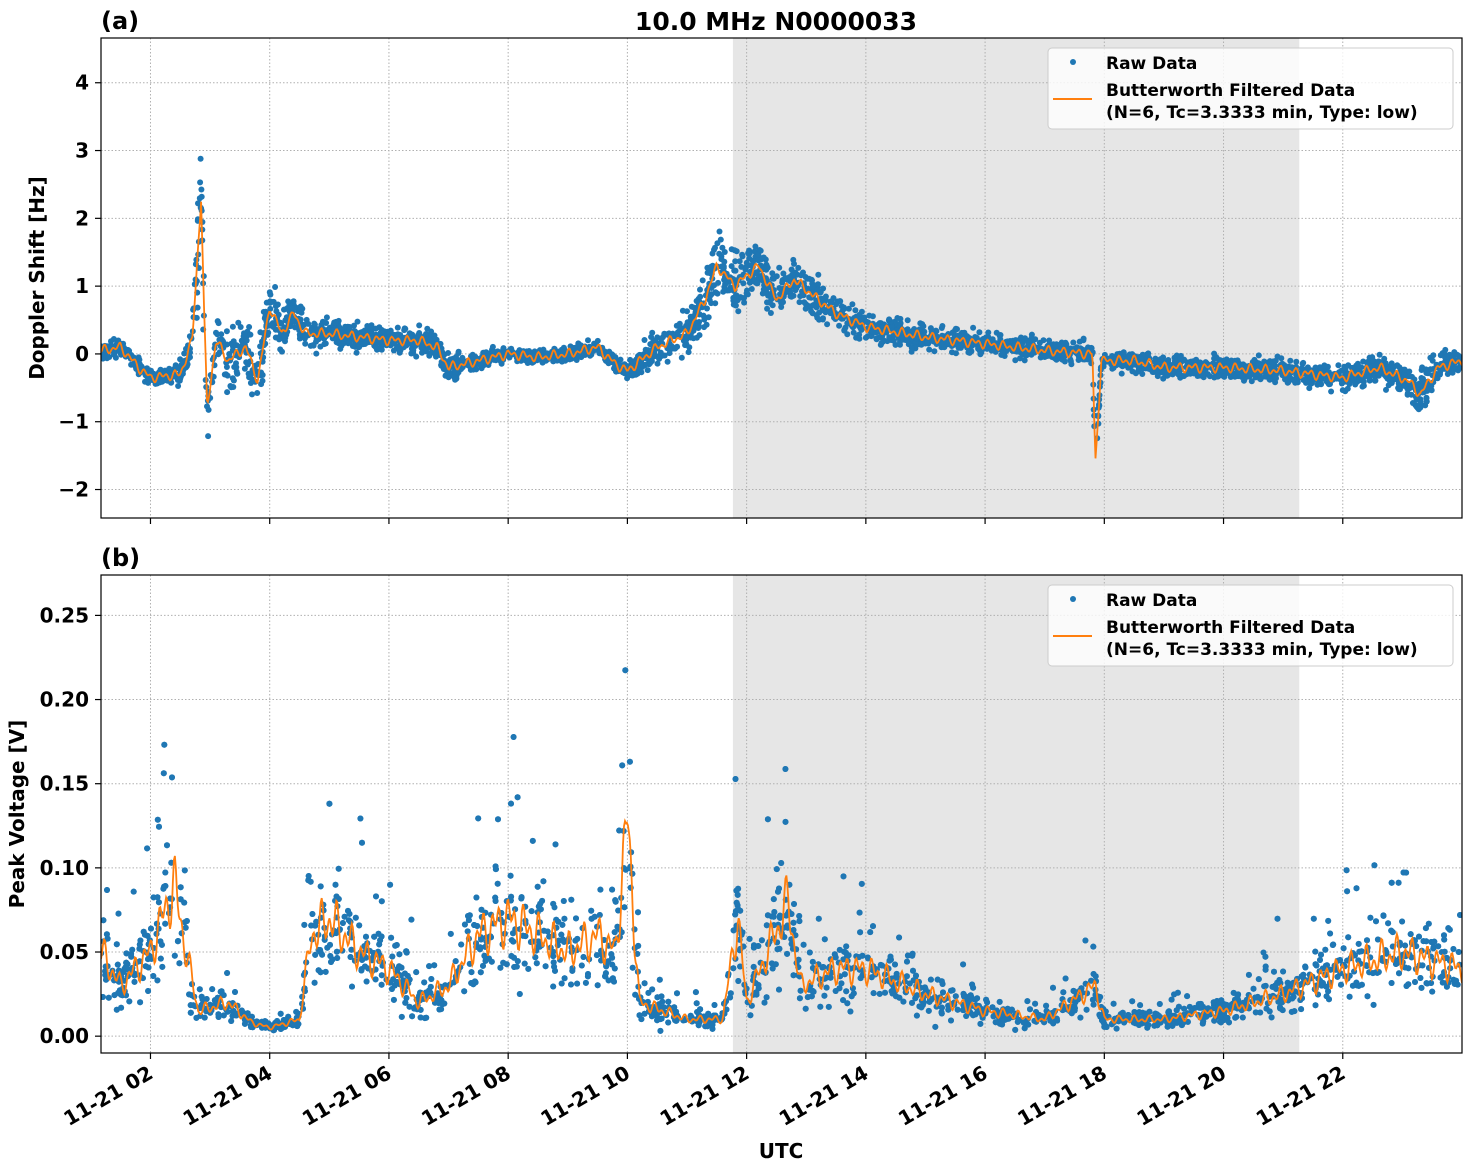 The image size is (1471, 1172). I want to click on y-tick-label: 2, so click(82, 218).